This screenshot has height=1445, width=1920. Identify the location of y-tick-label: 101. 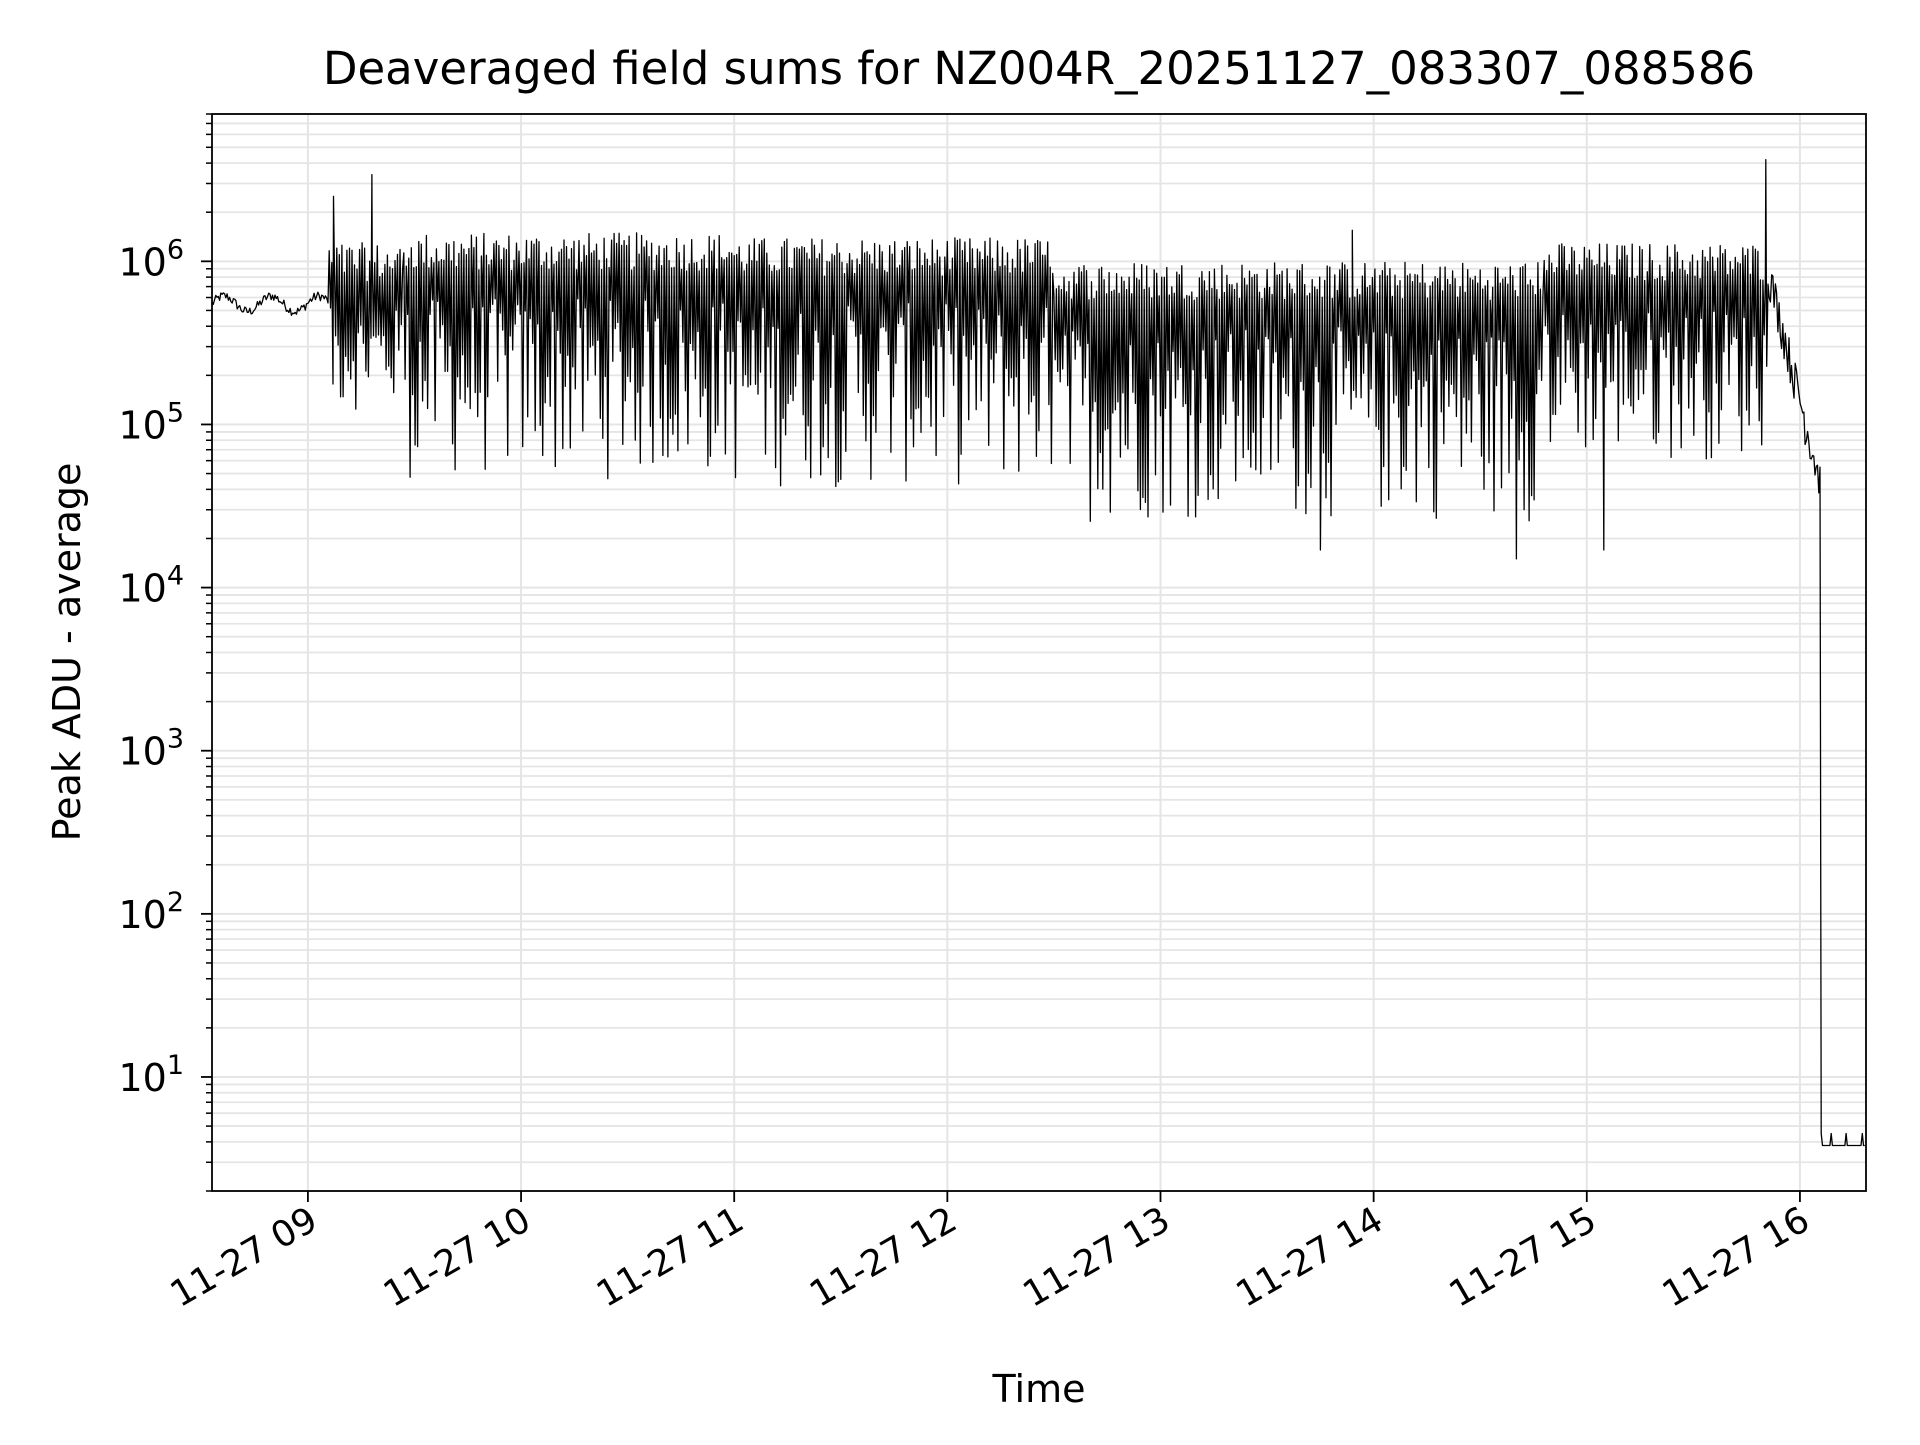
(151, 1075).